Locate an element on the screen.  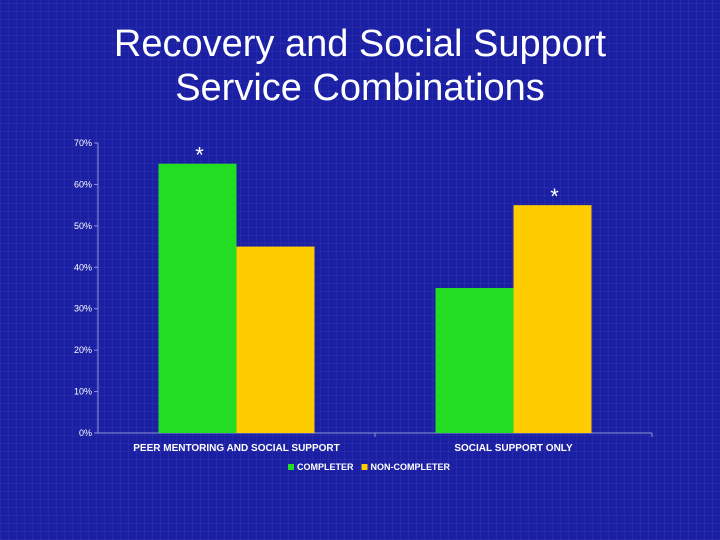
slide-title-line-2: Service Combinations is located at coordinates (360, 88).